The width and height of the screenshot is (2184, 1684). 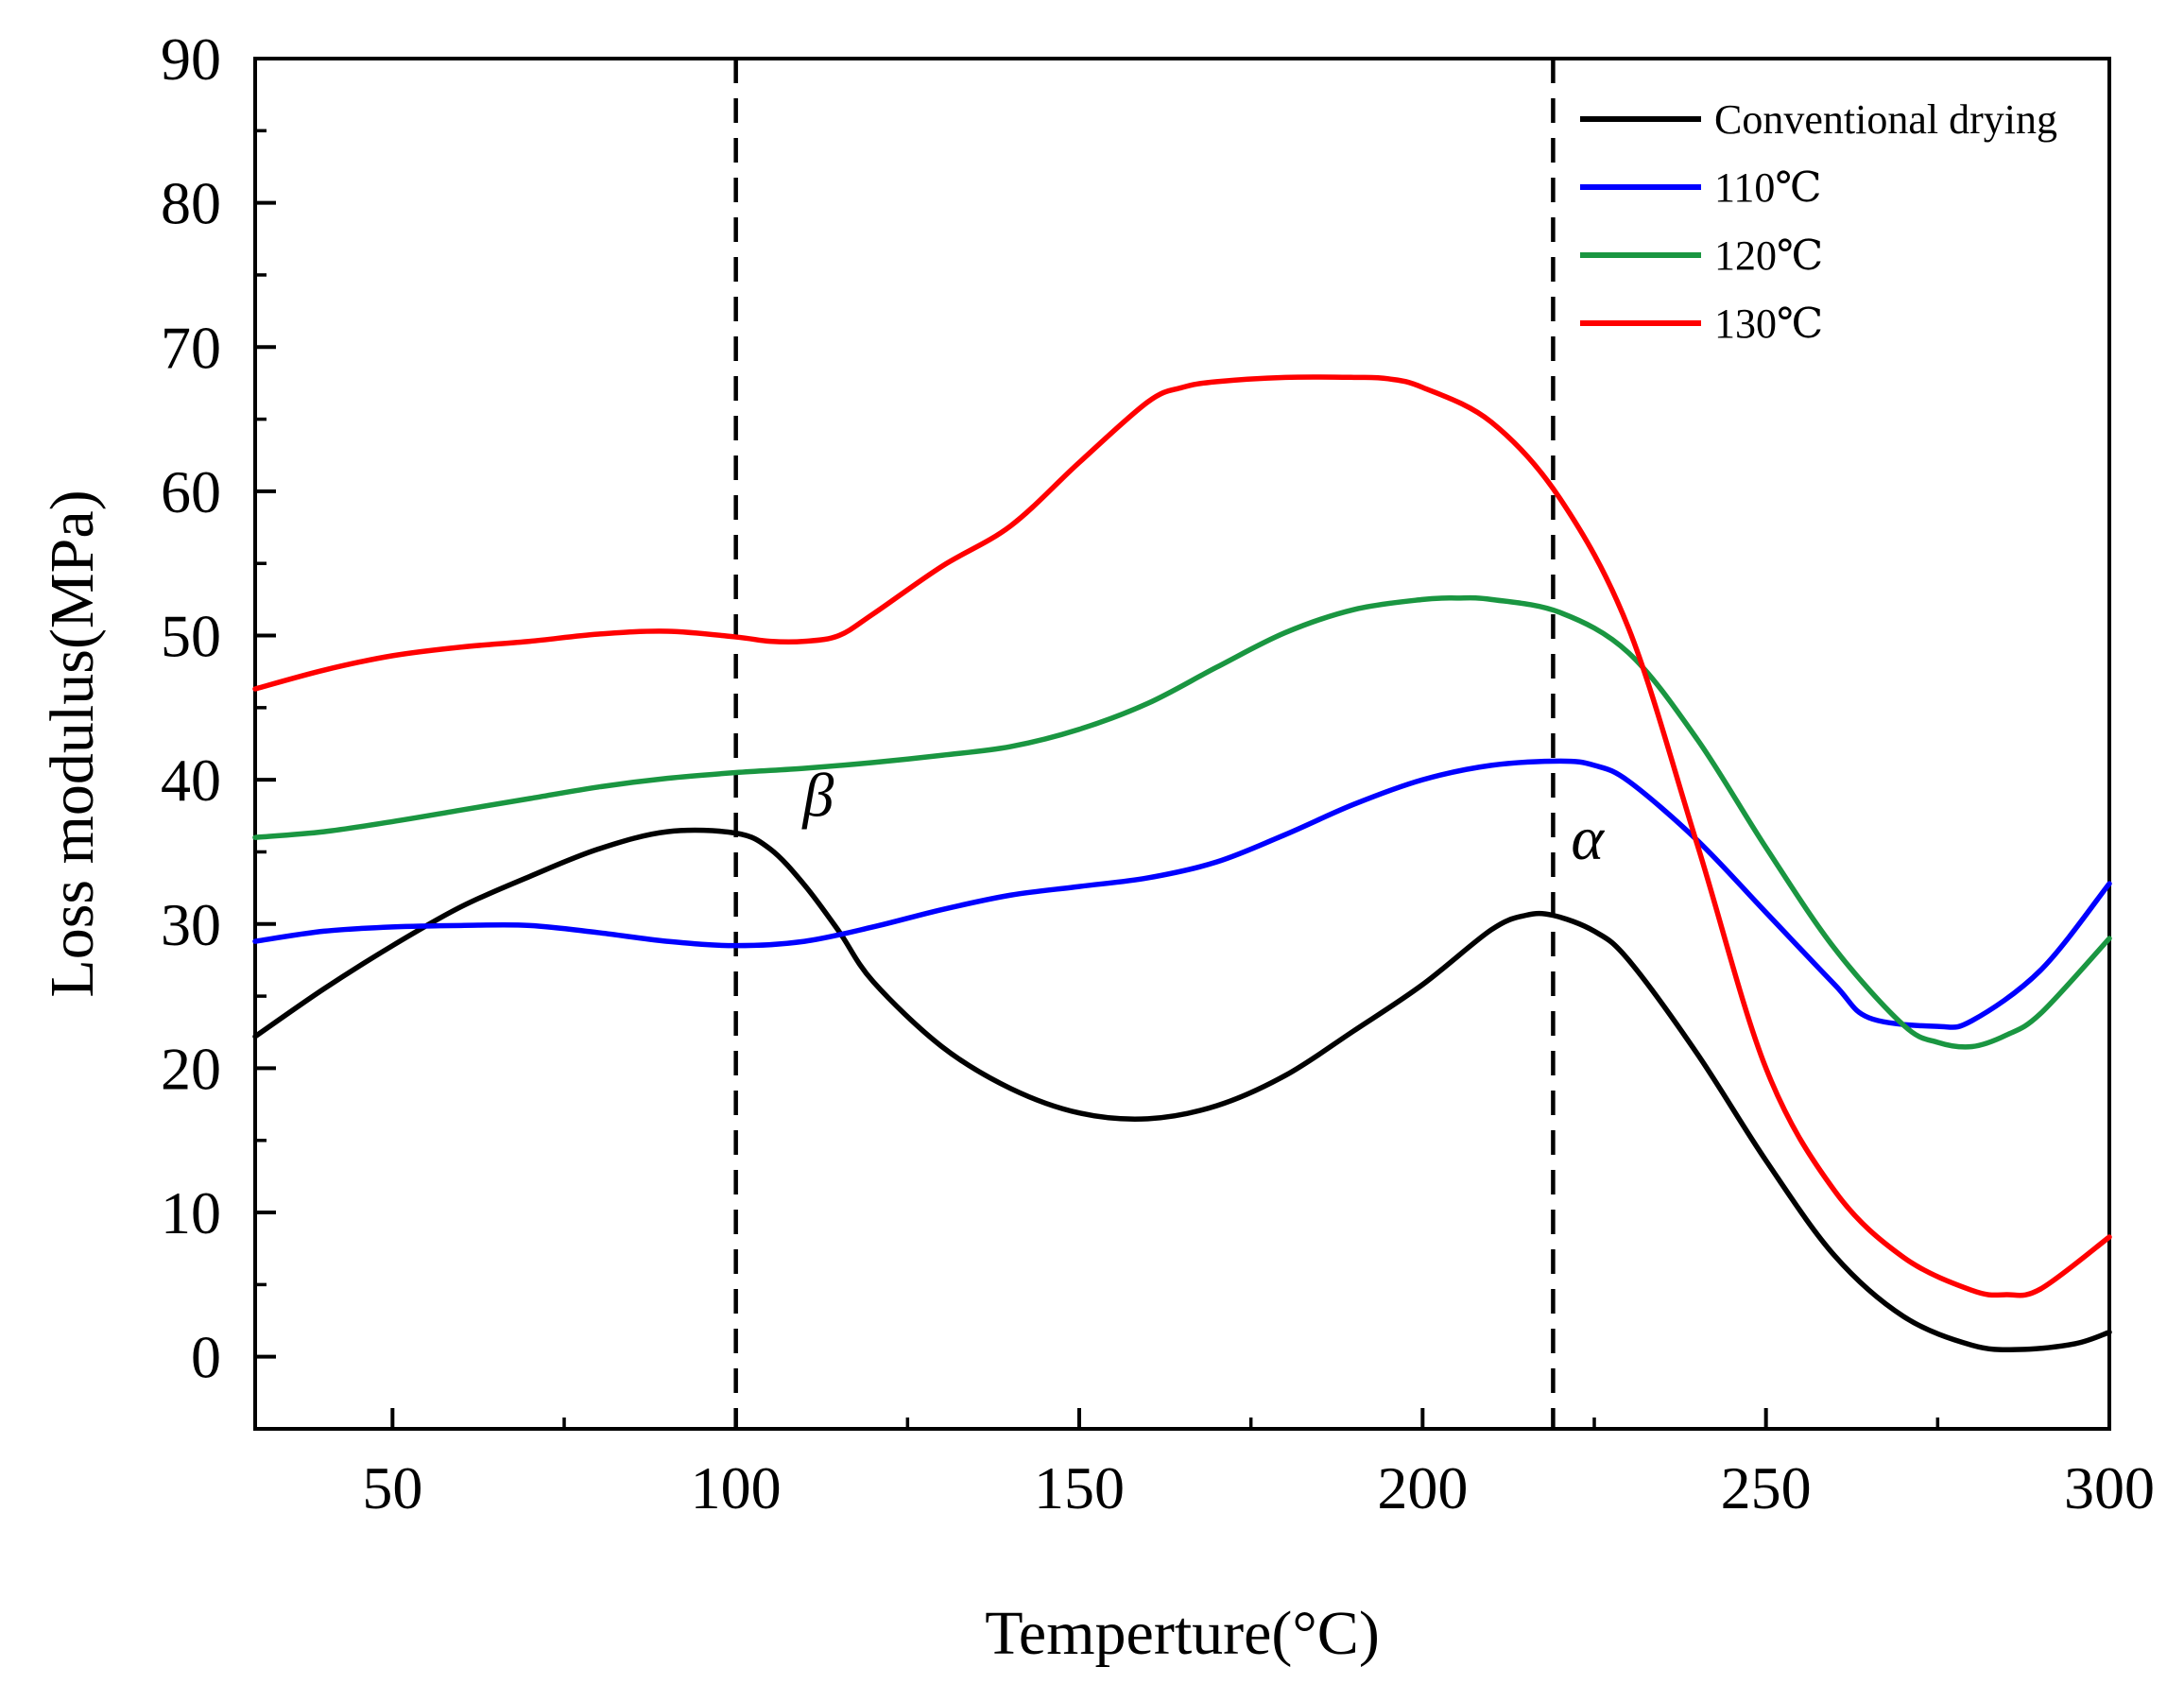 I want to click on legend: Conventional drying 110℃ 120℃ 130℃, so click(x=1819, y=222).